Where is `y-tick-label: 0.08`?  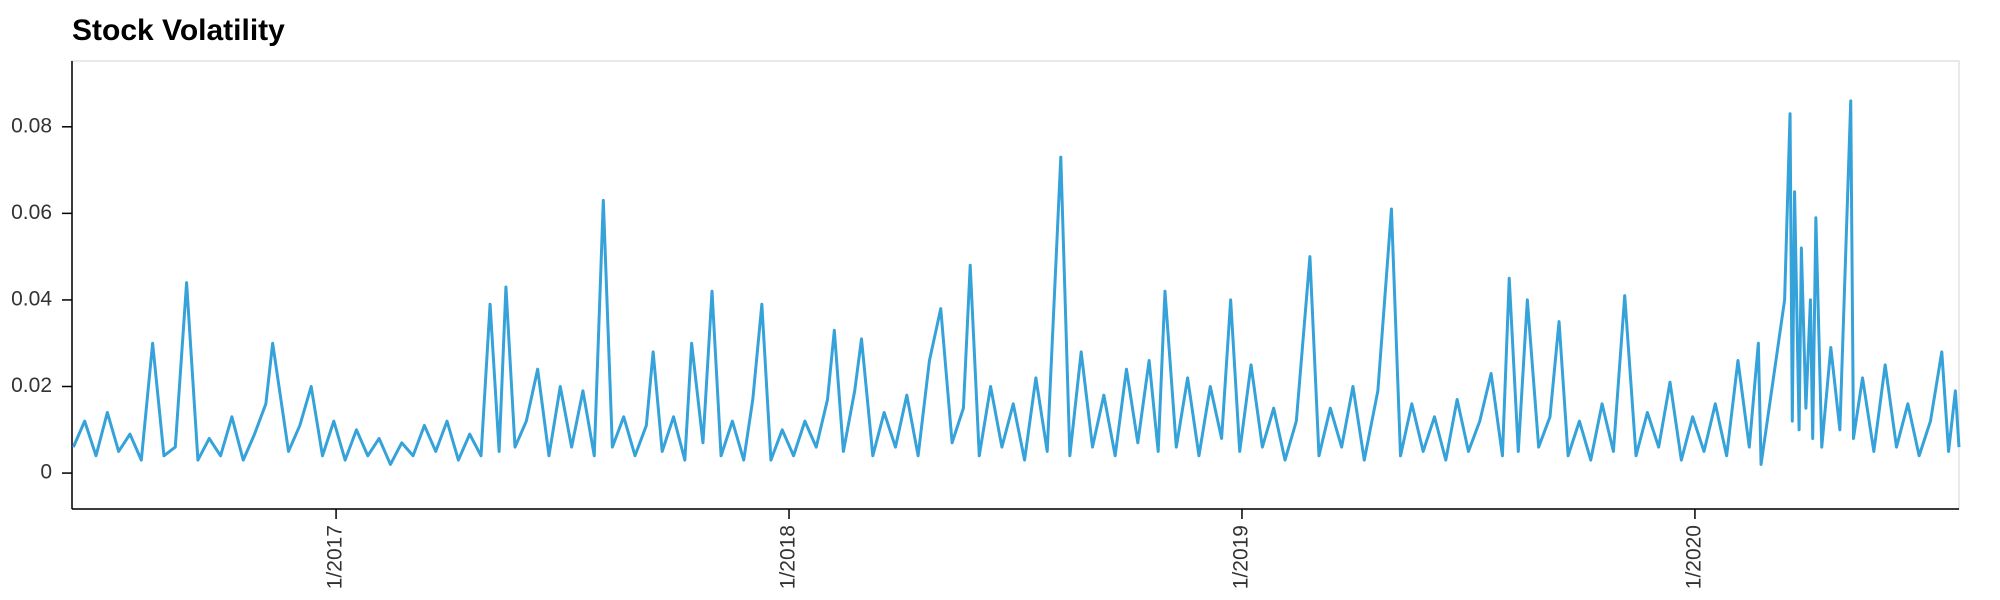
y-tick-label: 0.08 is located at coordinates (31, 125).